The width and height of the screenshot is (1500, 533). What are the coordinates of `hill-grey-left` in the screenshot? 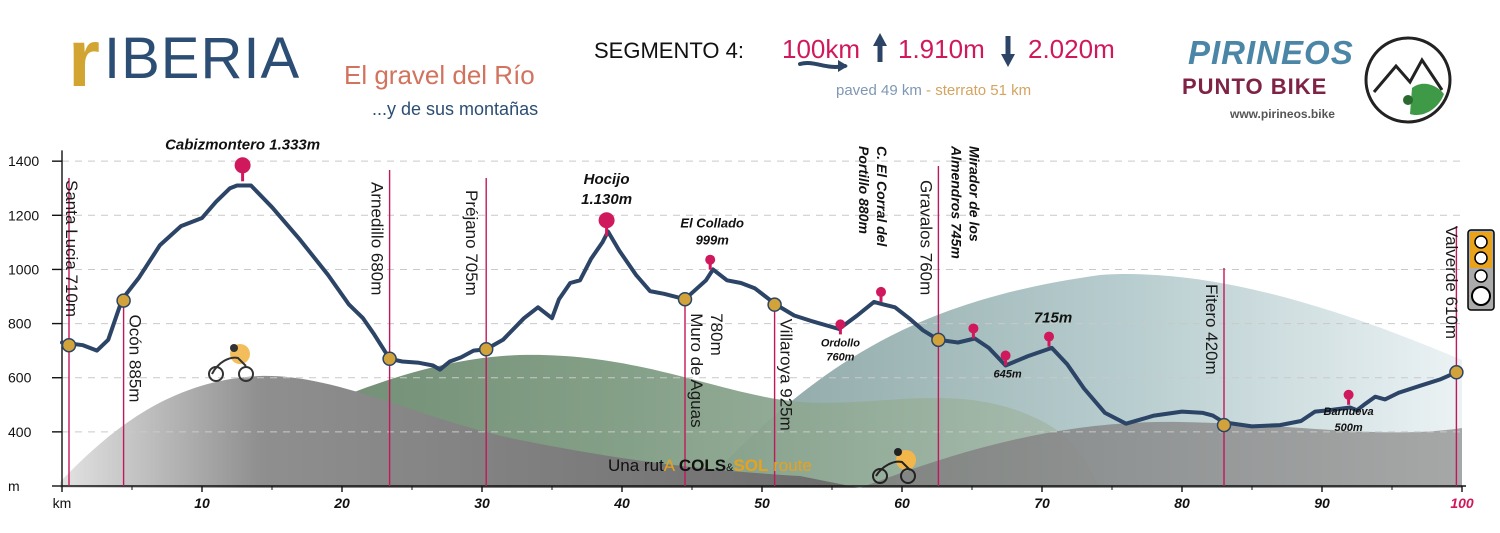 It's located at (460, 431).